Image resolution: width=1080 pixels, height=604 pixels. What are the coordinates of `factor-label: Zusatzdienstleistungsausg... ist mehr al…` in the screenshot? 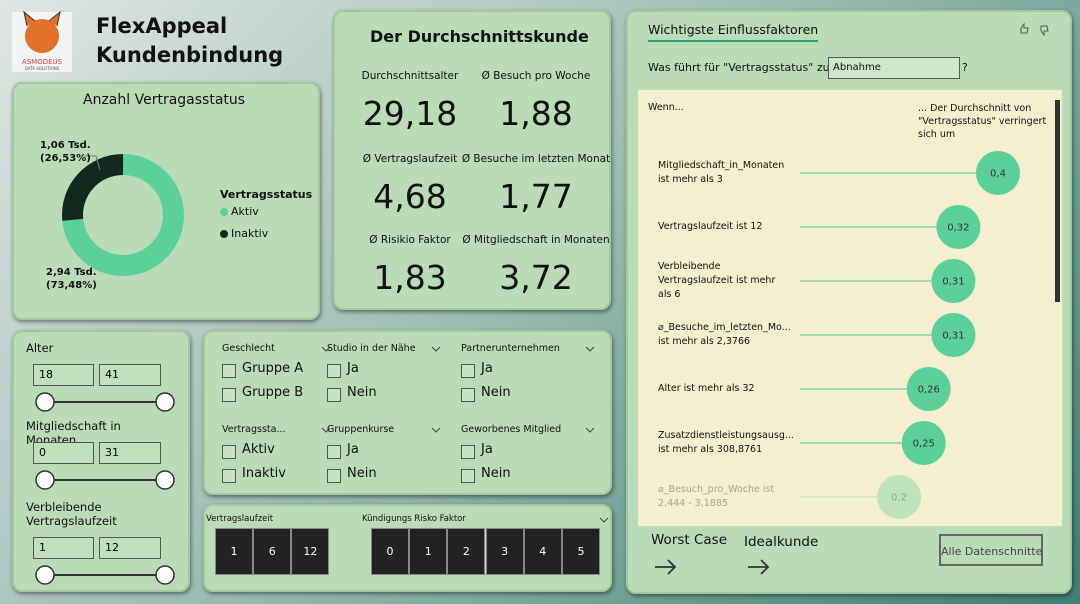 It's located at (726, 442).